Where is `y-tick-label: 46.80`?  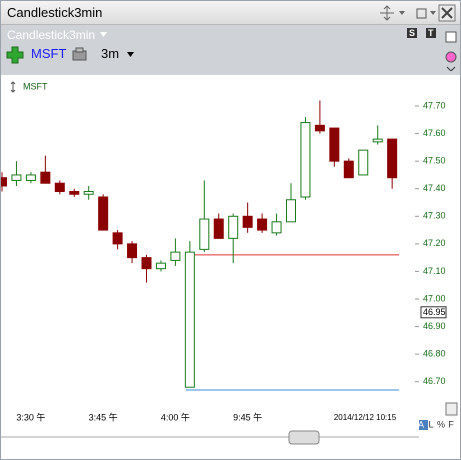
y-tick-label: 46.80 is located at coordinates (434, 354).